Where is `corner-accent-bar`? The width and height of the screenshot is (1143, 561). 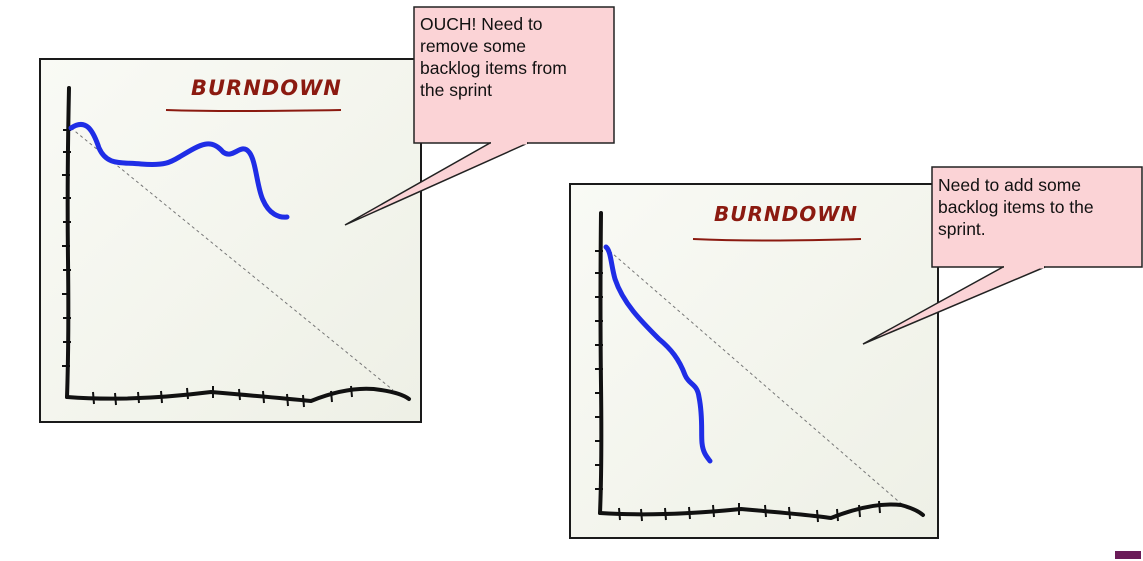 corner-accent-bar is located at coordinates (1128, 555).